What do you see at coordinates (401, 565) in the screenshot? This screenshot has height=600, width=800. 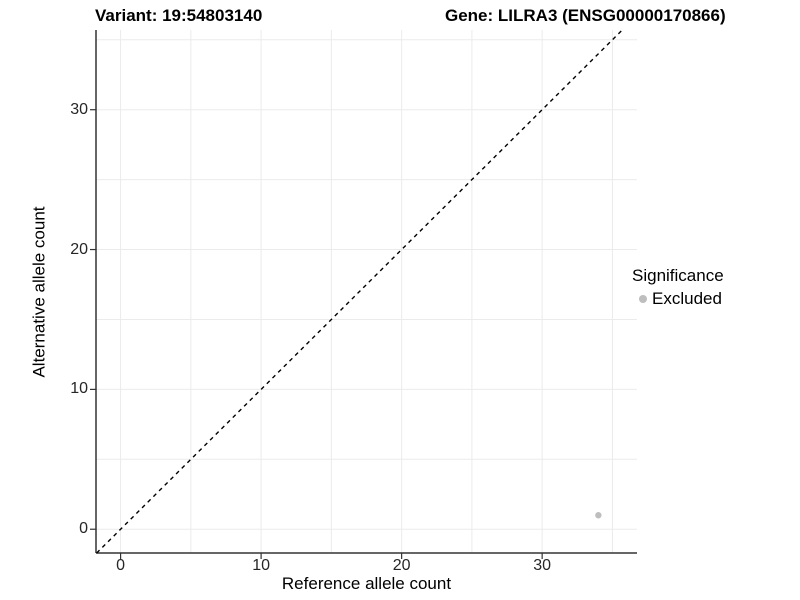 I see `x-tick-label: 20` at bounding box center [401, 565].